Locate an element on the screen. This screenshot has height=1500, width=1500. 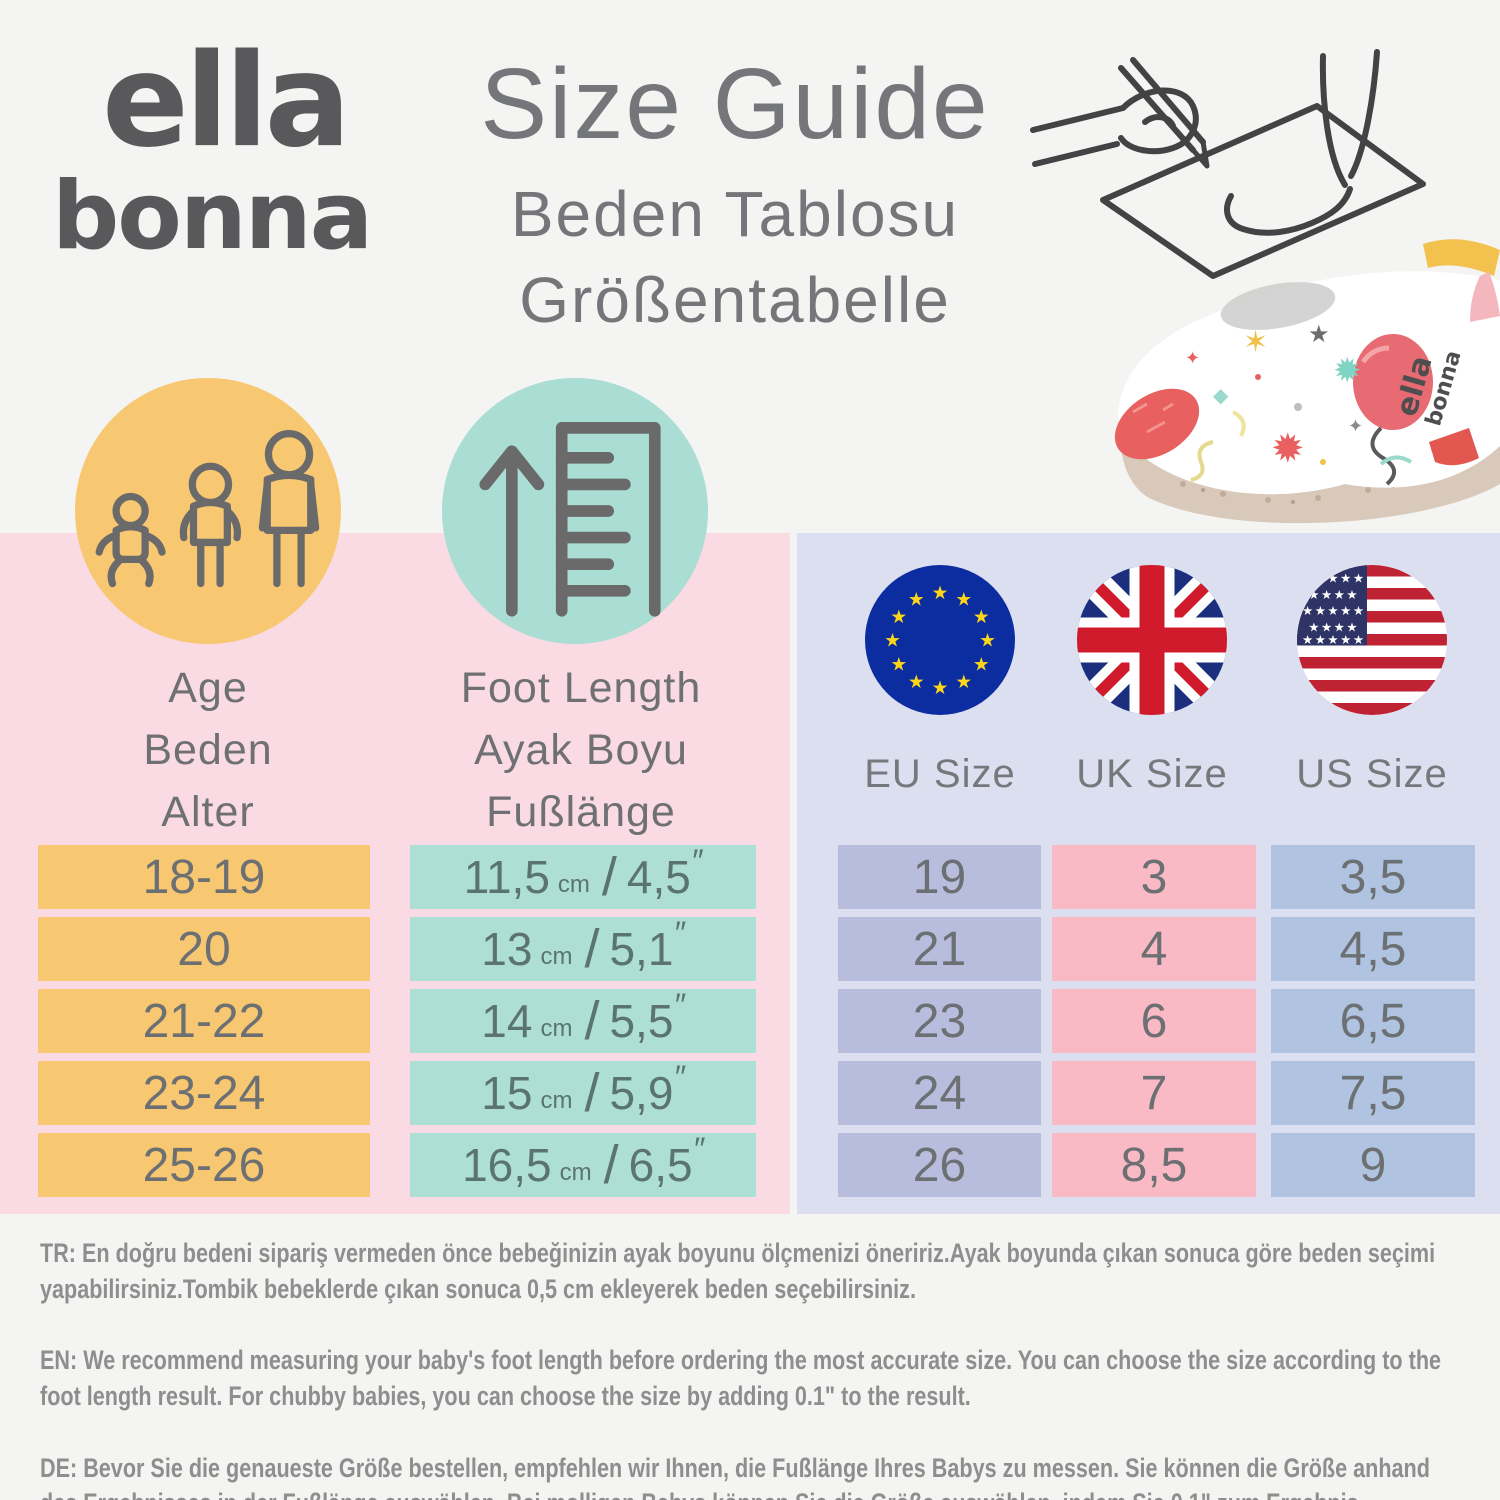
foot-label-de: Fußlänge is located at coordinates (581, 812).